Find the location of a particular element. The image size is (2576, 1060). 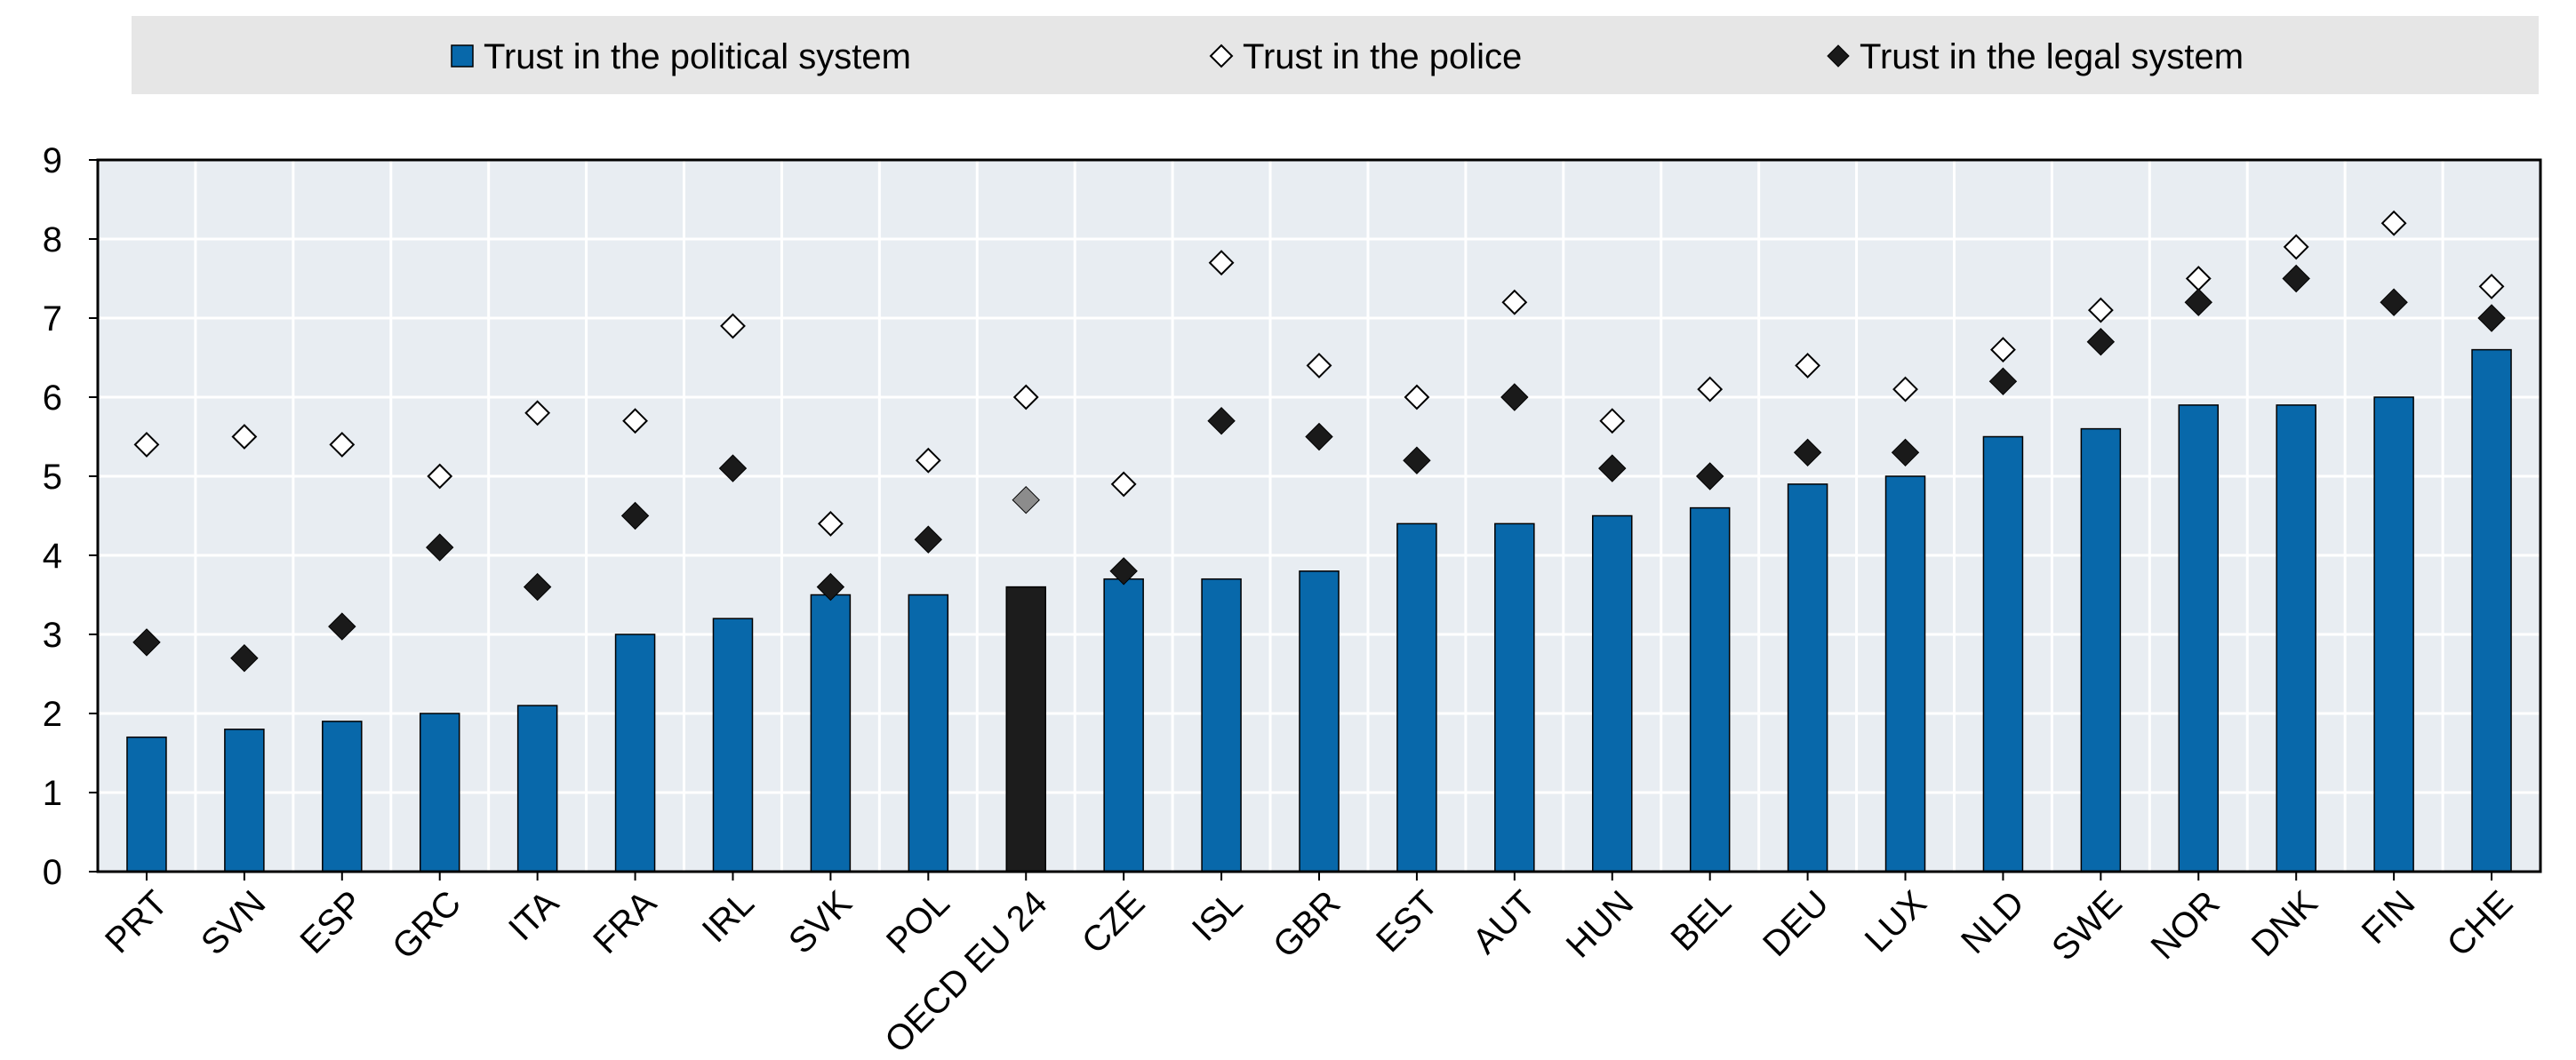

legend-swatch-trust-in-the-legal-system is located at coordinates (1838, 56).